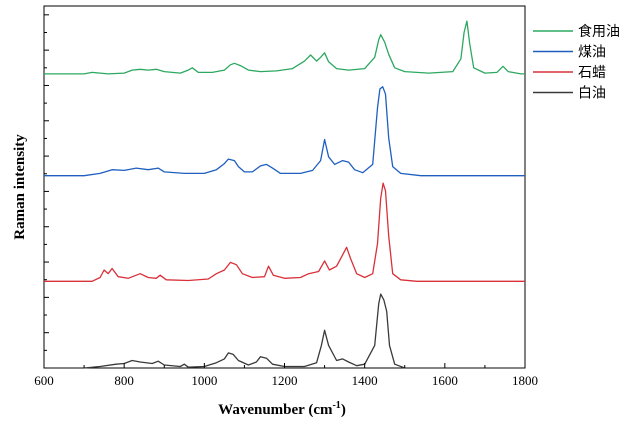 This screenshot has width=641, height=425. What do you see at coordinates (592, 53) in the screenshot?
I see `legend-label-1: 煤油` at bounding box center [592, 53].